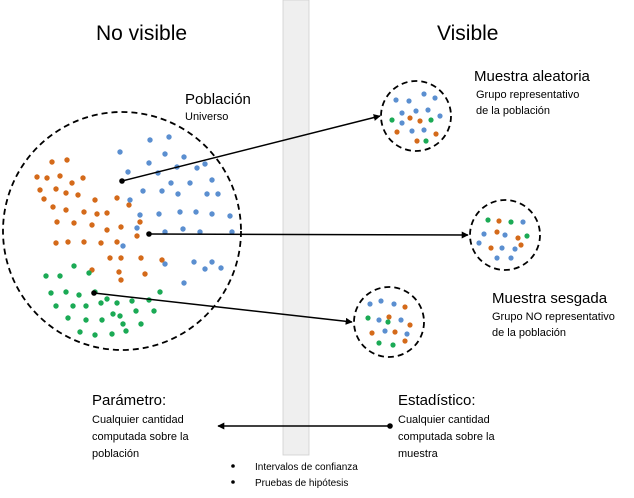 Image resolution: width=634 pixels, height=498 pixels. I want to click on inference-arrow-origin, so click(390, 426).